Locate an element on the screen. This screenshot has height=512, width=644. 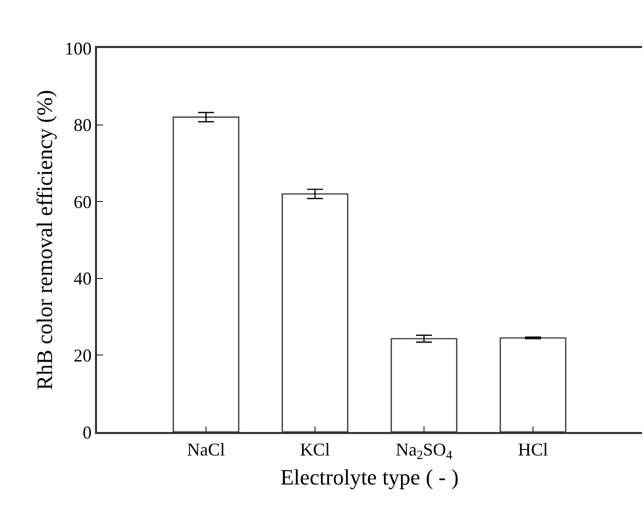
x-tick-label: KCl is located at coordinates (315, 449).